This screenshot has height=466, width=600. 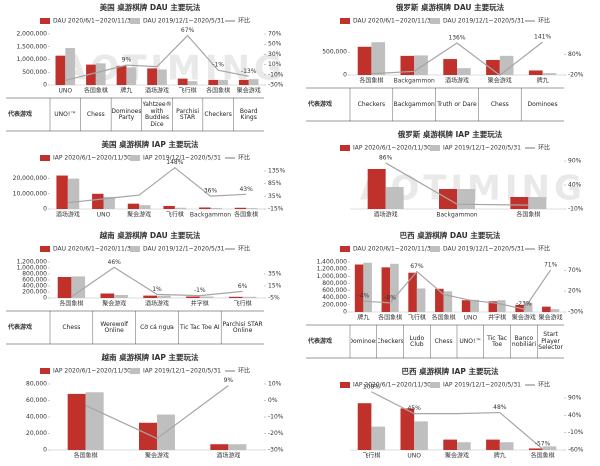 What do you see at coordinates (150, 235) in the screenshot?
I see `chart-title: 越南 桌游棋牌 DAU 主要玩法` at bounding box center [150, 235].